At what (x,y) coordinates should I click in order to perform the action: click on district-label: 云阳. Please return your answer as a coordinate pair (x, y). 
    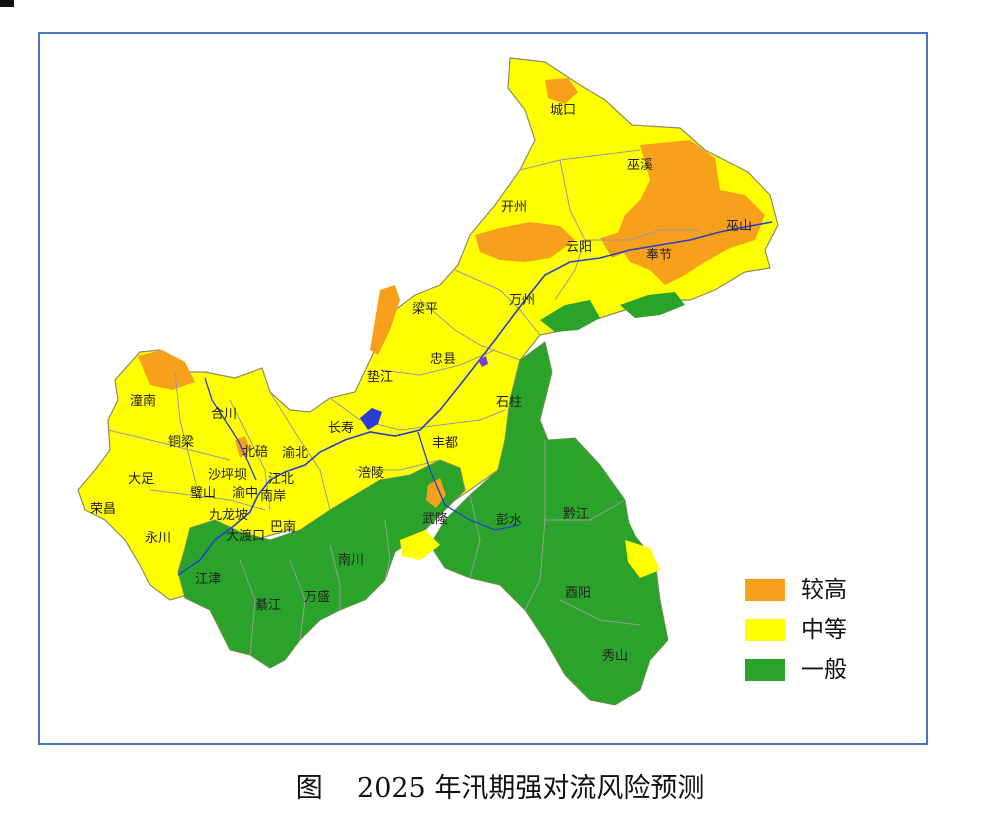
    Looking at the image, I should click on (579, 247).